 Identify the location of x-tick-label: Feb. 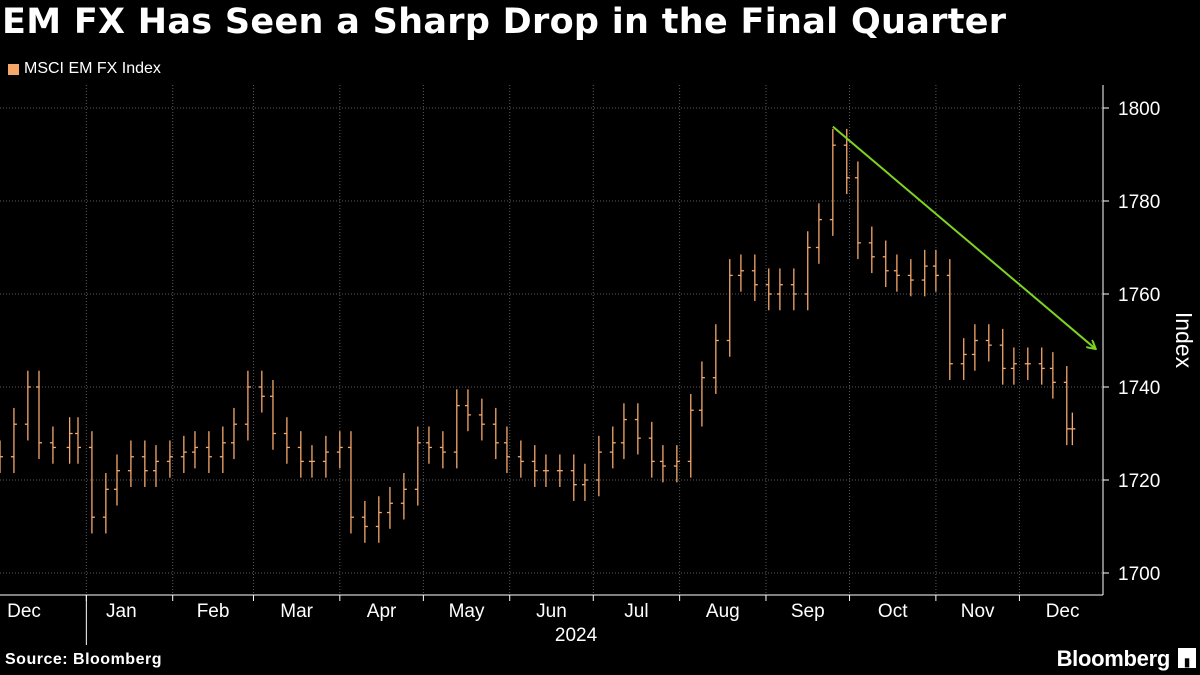
(213, 611).